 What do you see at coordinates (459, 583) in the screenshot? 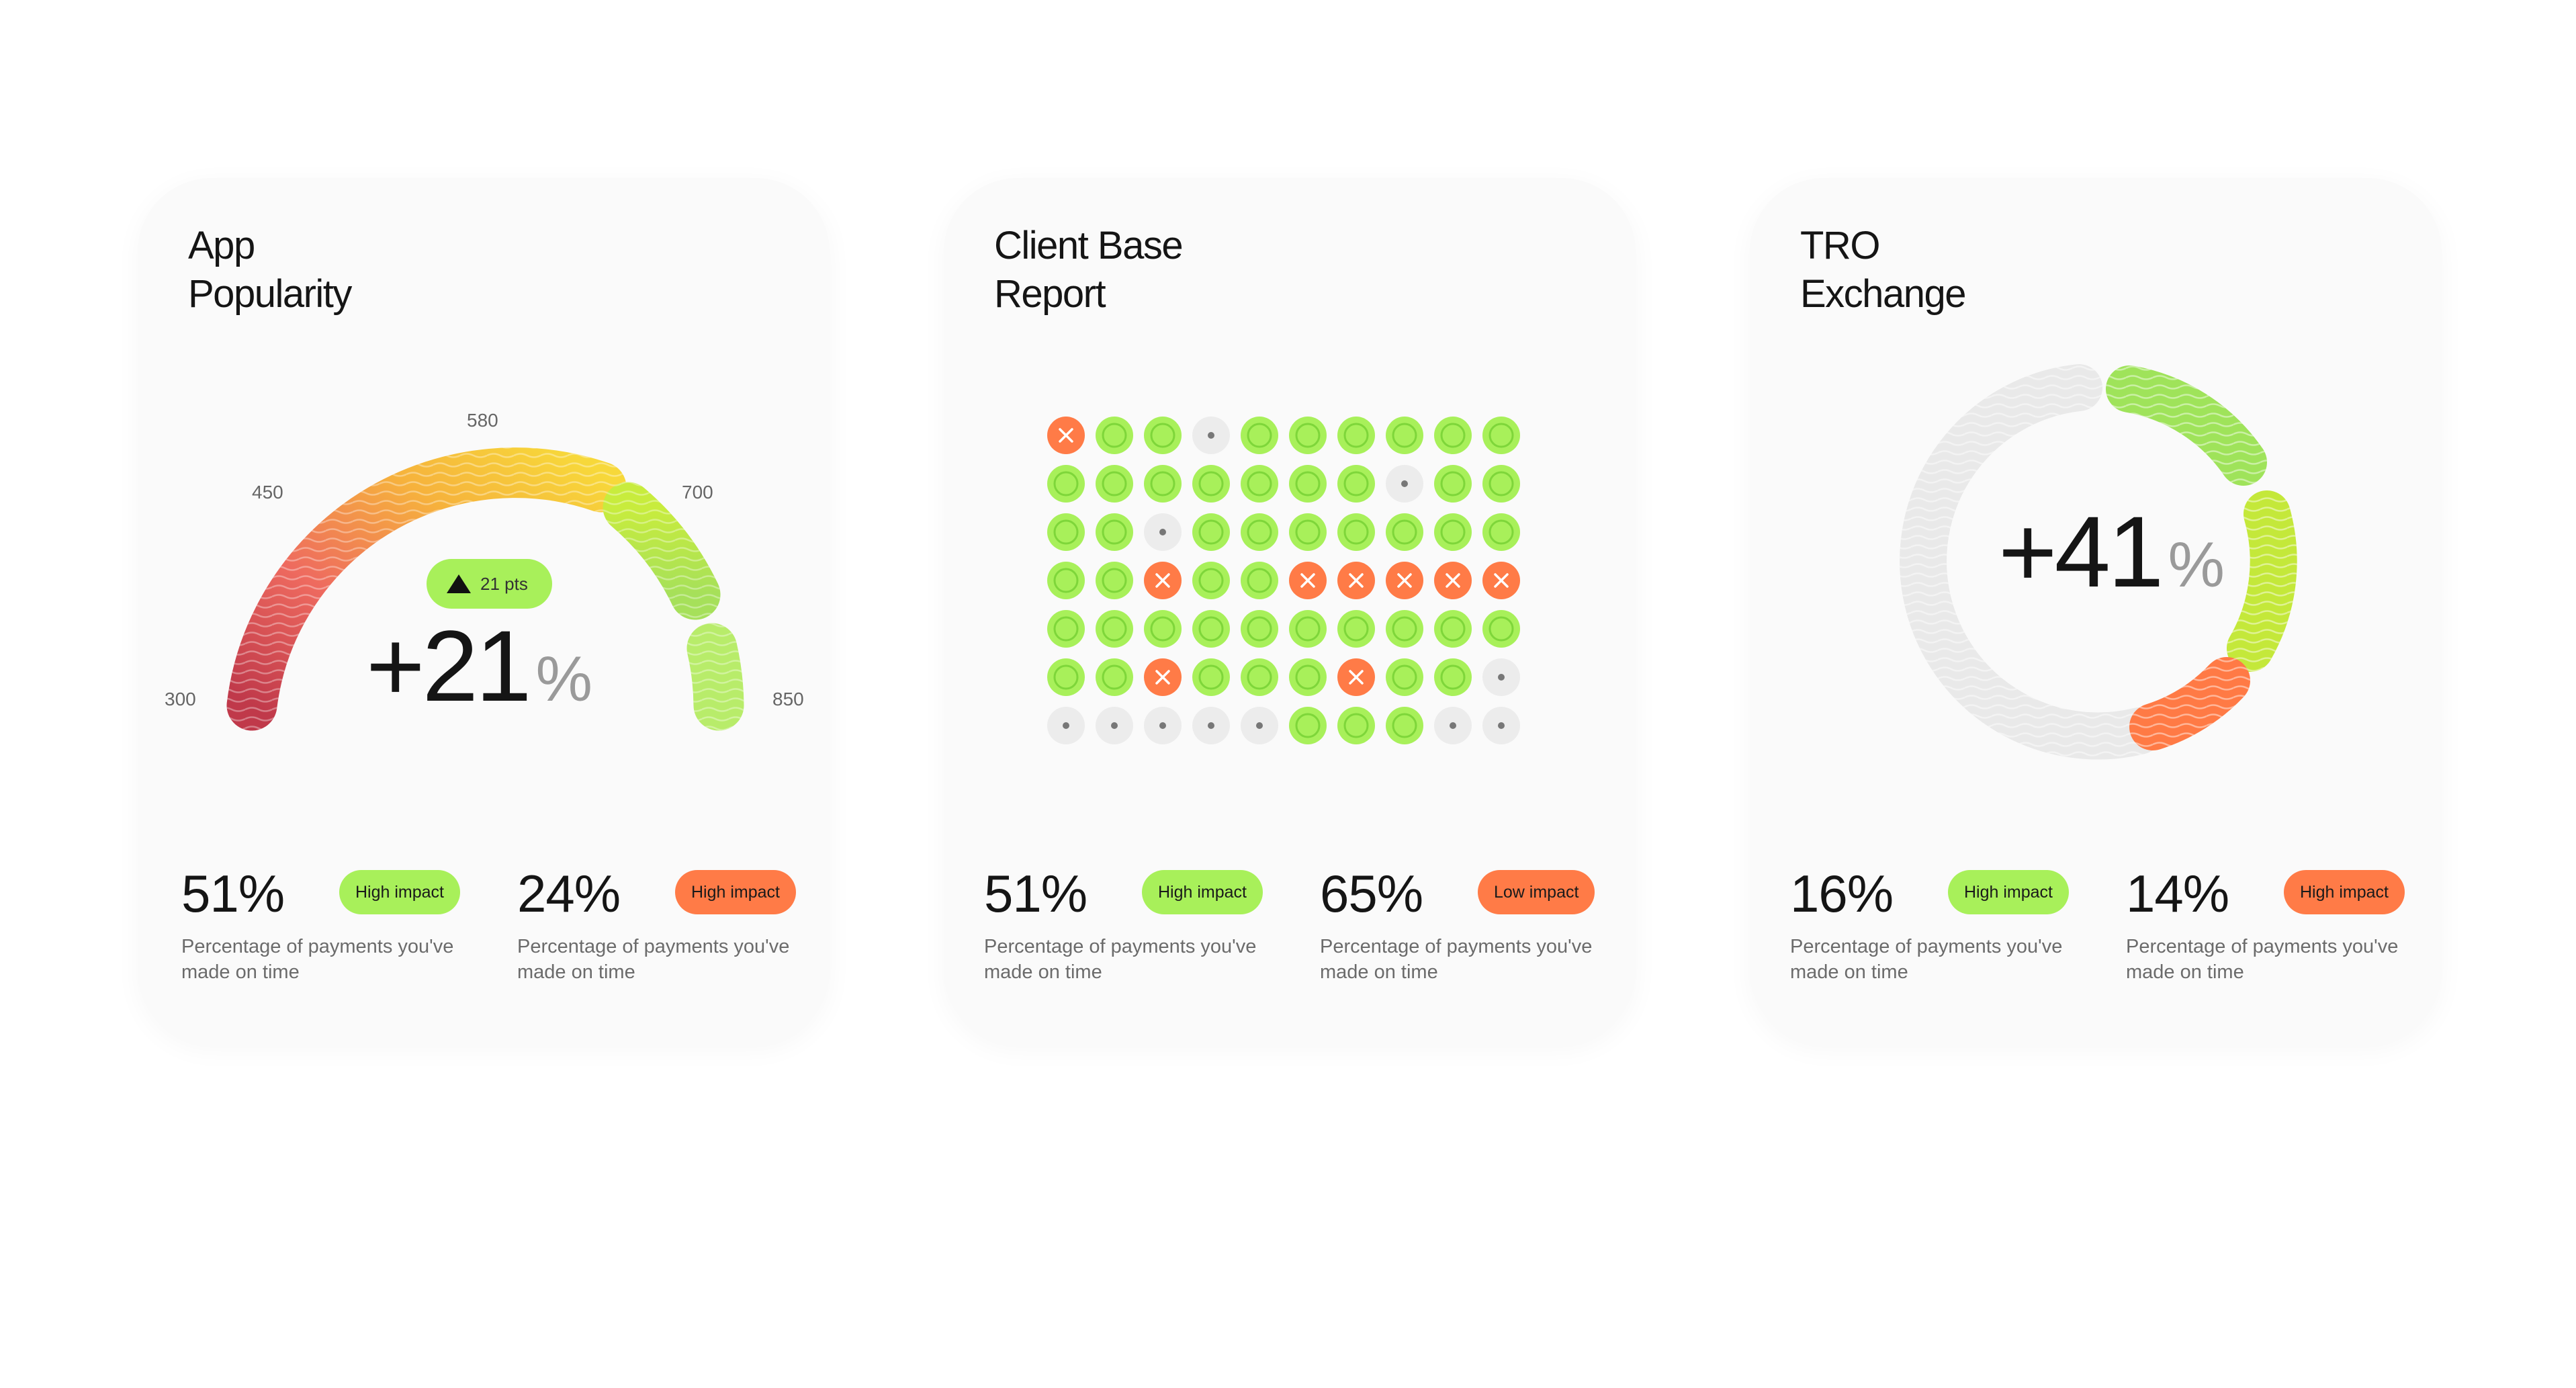
I see `up-triangle-icon` at bounding box center [459, 583].